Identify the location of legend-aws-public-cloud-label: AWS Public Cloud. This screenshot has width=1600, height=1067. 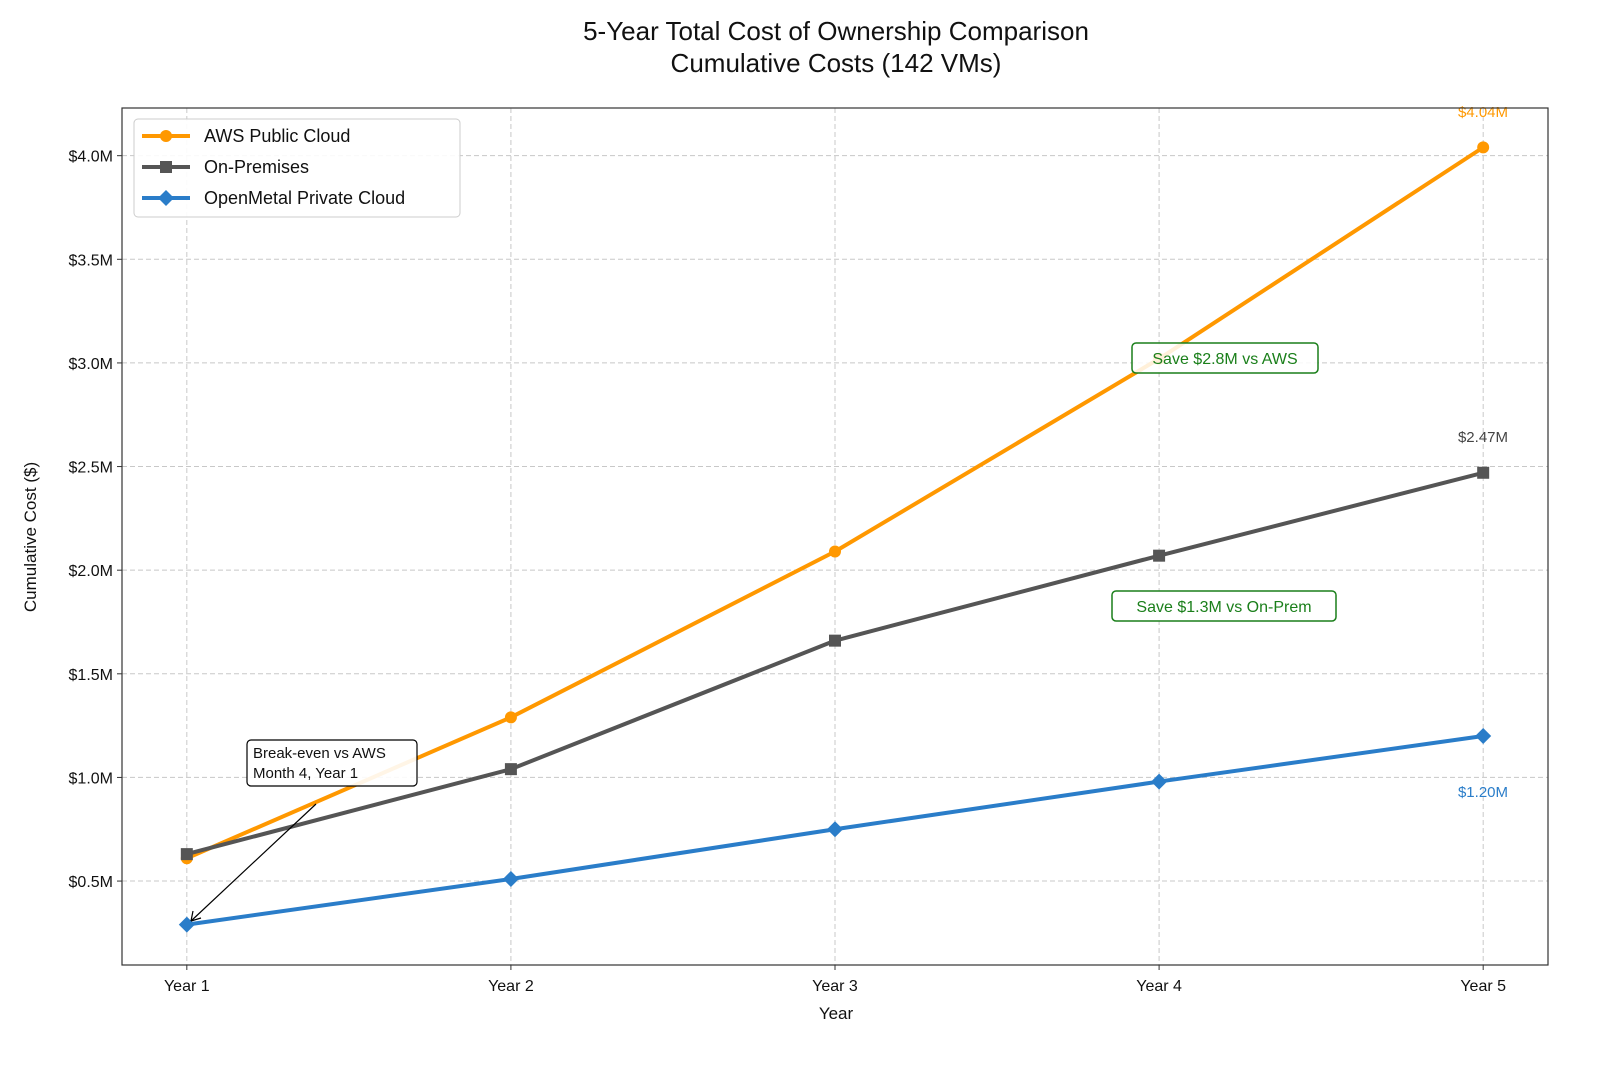
(277, 136).